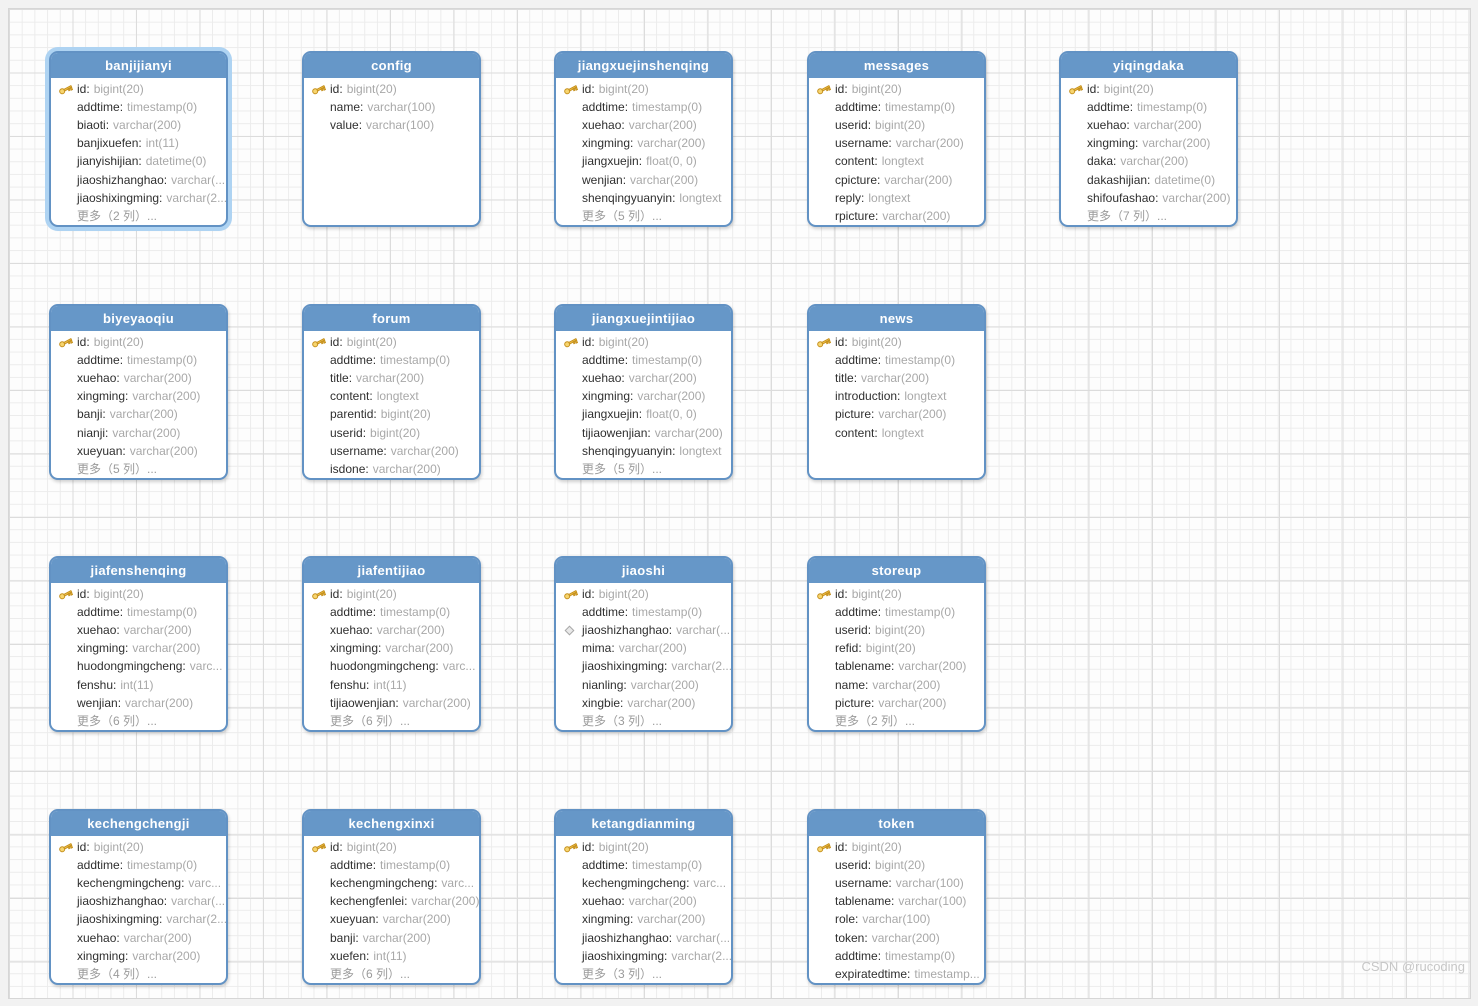 Image resolution: width=1478 pixels, height=1006 pixels. What do you see at coordinates (391, 318) in the screenshot?
I see `table-title: forum` at bounding box center [391, 318].